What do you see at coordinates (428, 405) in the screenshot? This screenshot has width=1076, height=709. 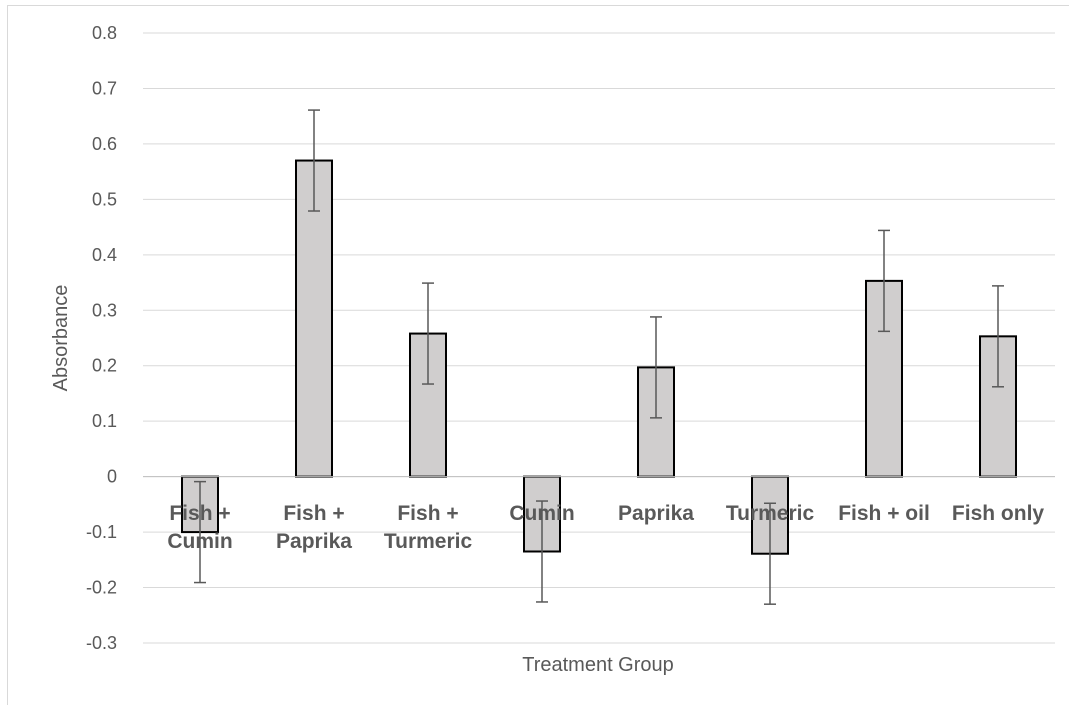 I see `bar` at bounding box center [428, 405].